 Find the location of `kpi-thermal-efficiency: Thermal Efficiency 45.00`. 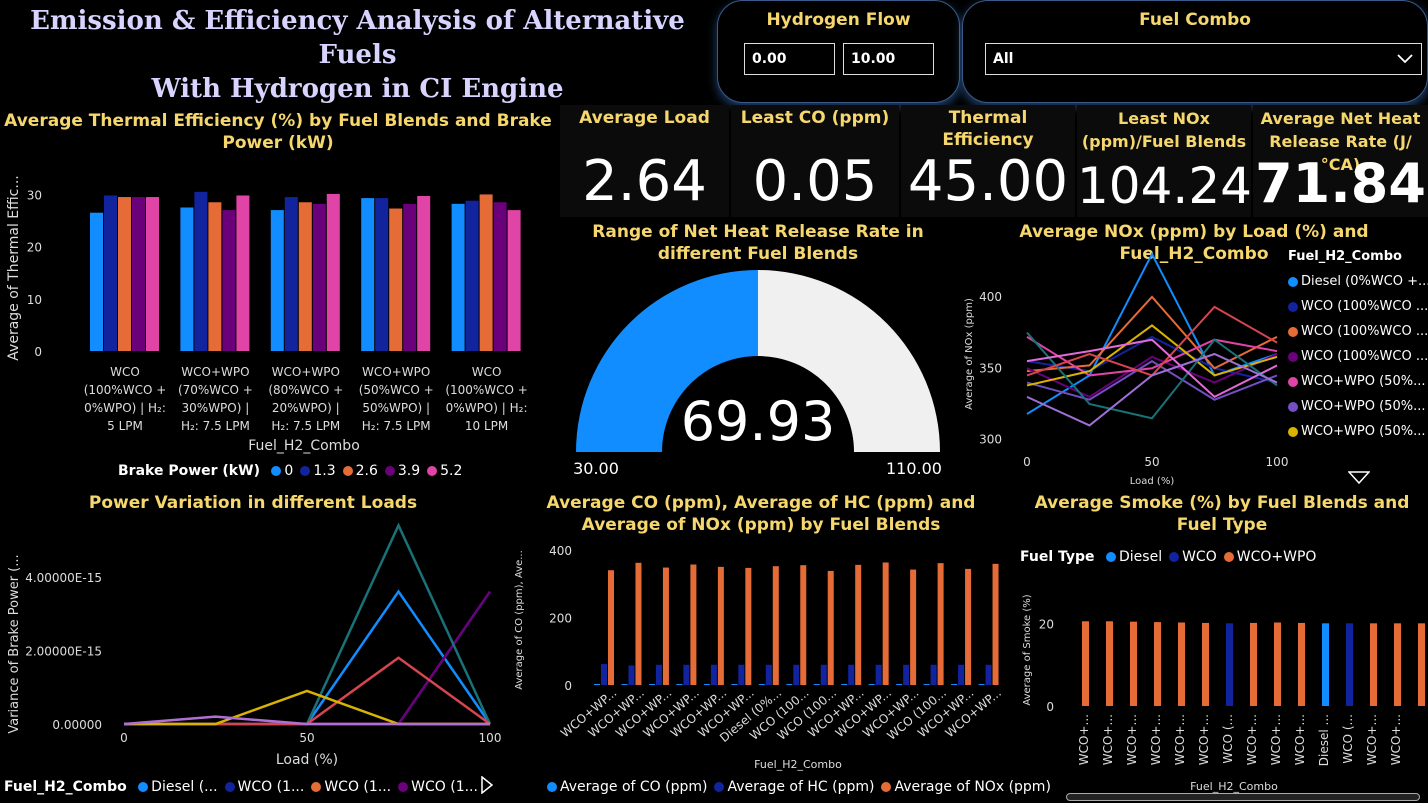

kpi-thermal-efficiency: Thermal Efficiency 45.00 is located at coordinates (988, 161).